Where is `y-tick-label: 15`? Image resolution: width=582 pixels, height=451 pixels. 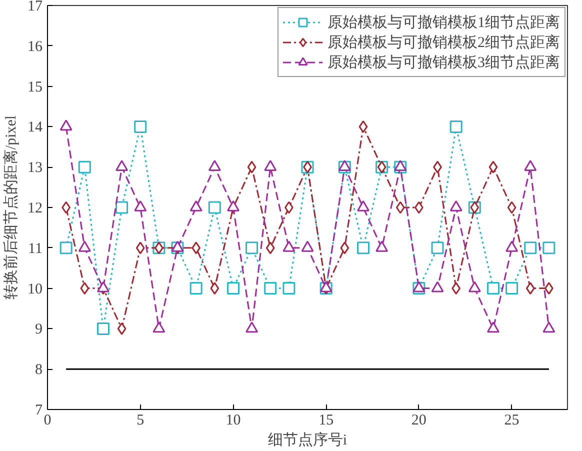
y-tick-label: 15 is located at coordinates (35, 87).